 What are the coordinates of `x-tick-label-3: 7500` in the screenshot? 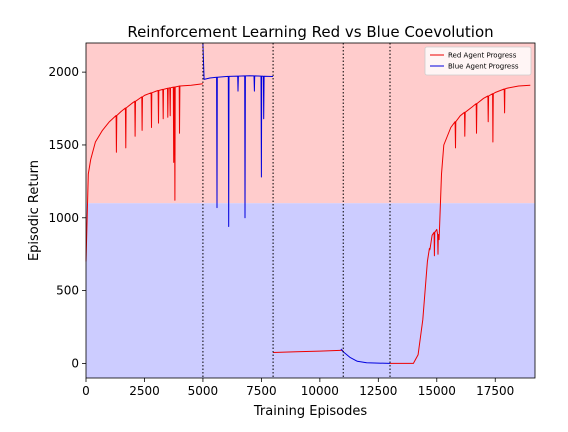 It's located at (261, 391).